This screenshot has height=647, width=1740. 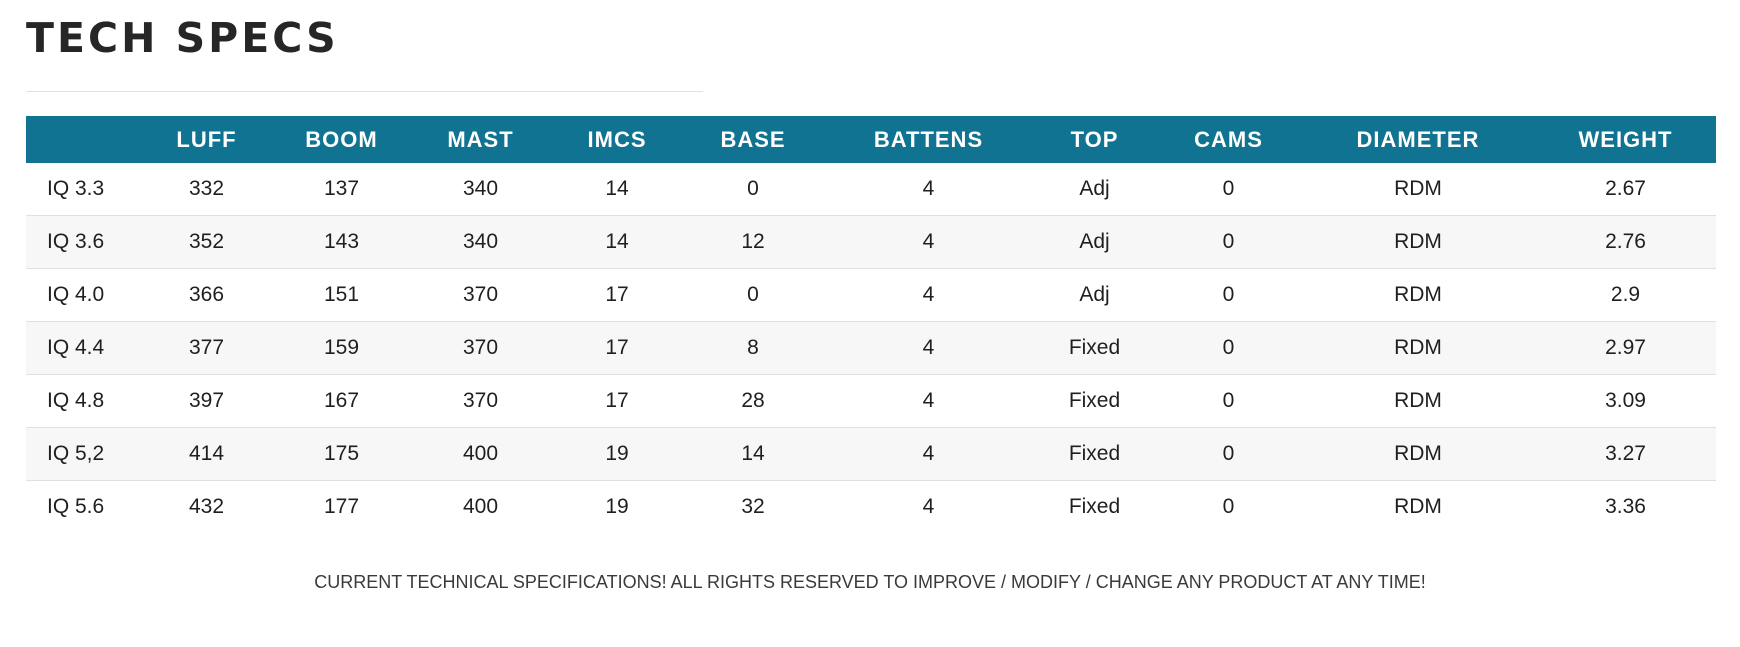 I want to click on column-header-model, so click(x=82, y=139).